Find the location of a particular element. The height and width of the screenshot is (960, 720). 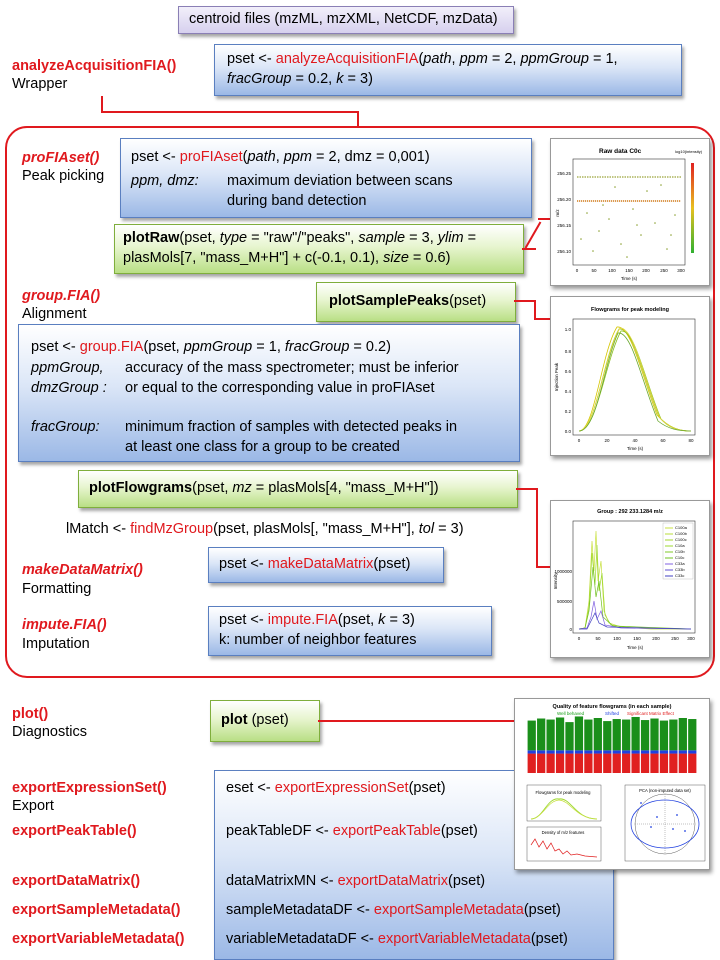

export-samplemetadata-fn: exportSampleMetadata() is located at coordinates (96, 910).